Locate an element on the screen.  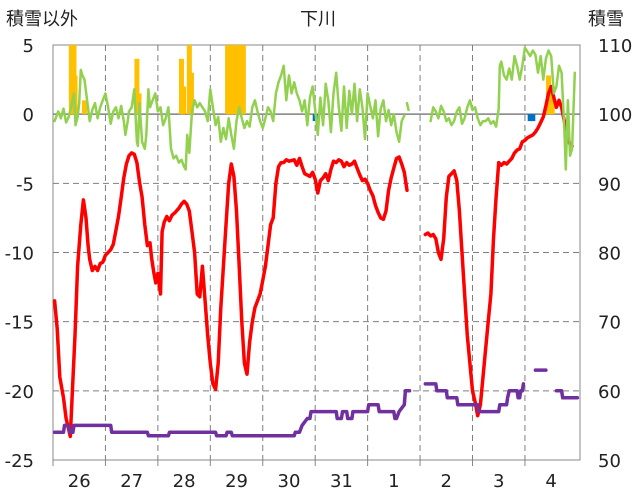
left-tick-label: 0 is located at coordinates (28, 115).